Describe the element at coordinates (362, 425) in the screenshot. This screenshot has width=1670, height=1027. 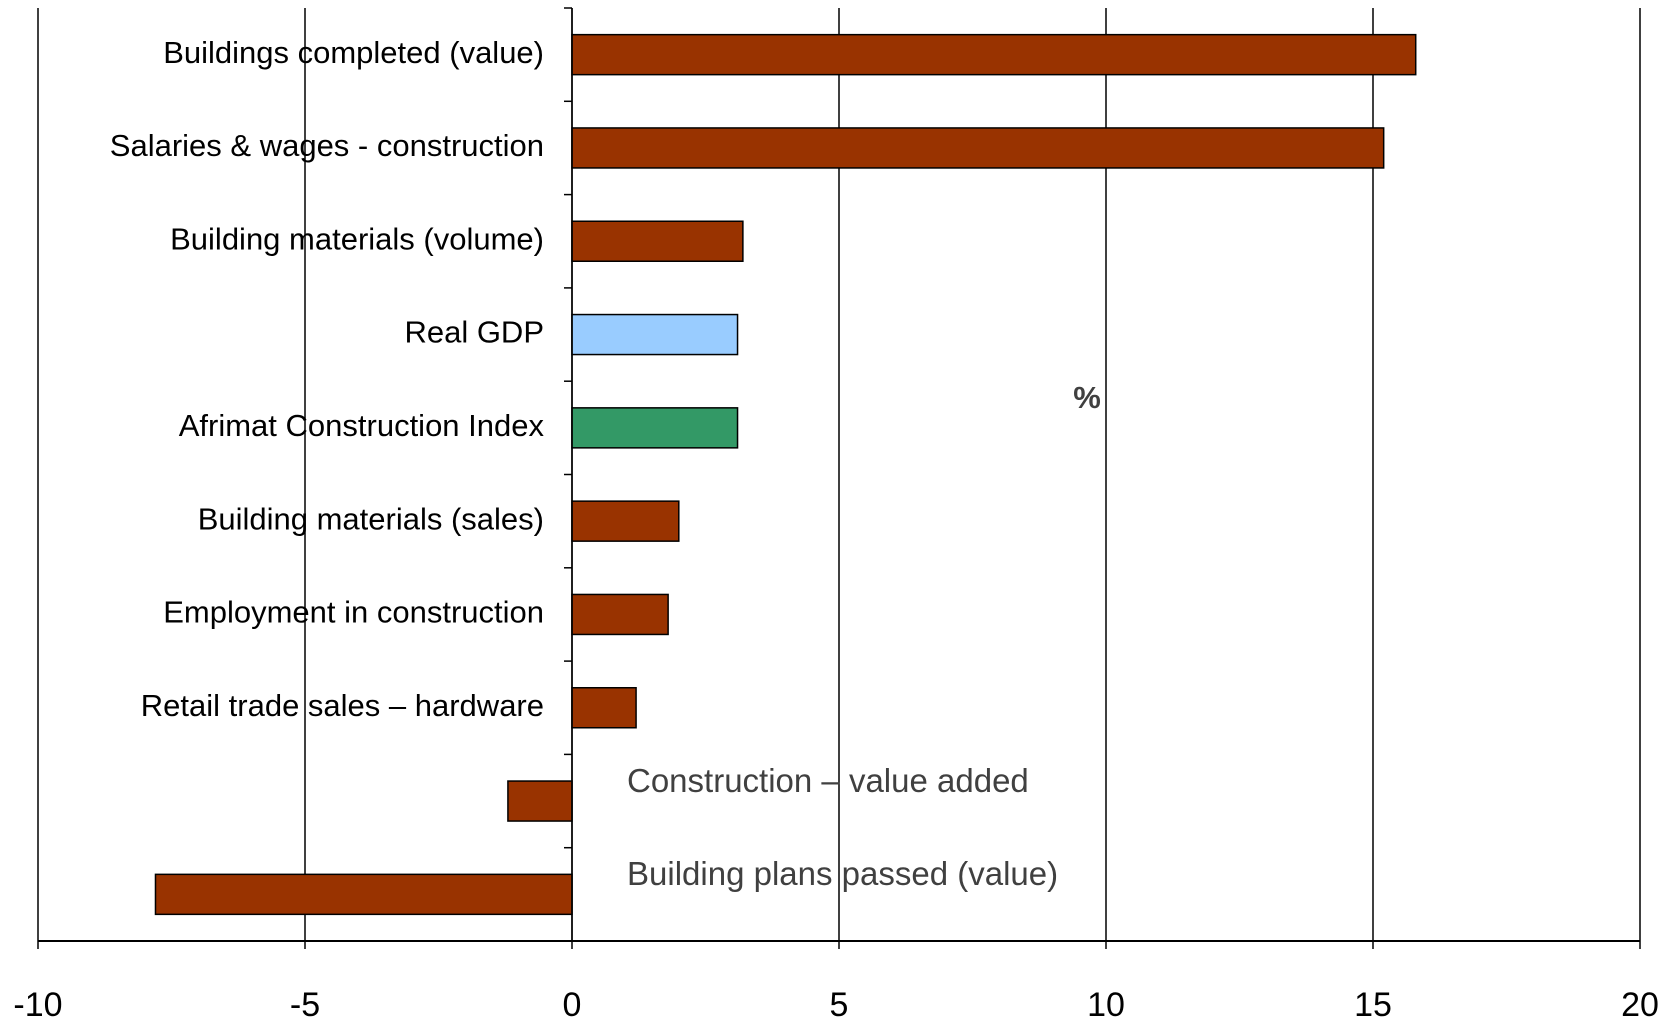
I see `category-label: Afrimat Construction Index` at that location.